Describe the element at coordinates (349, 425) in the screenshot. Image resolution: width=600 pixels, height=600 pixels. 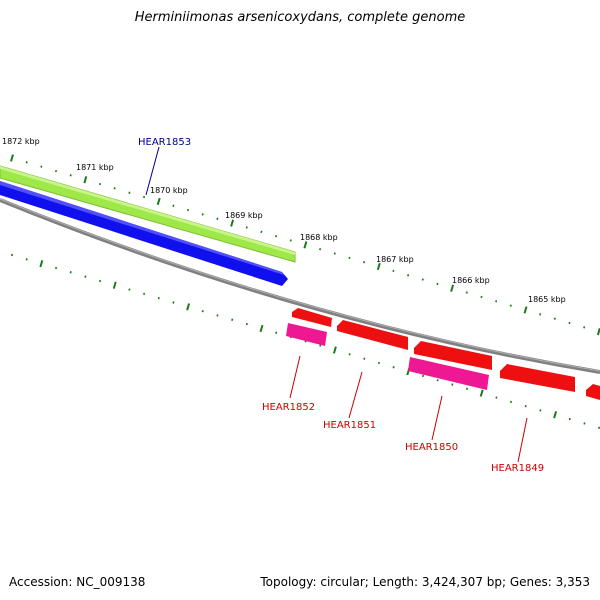
I see `gene-label-HEAR1851: HEAR1851` at that location.